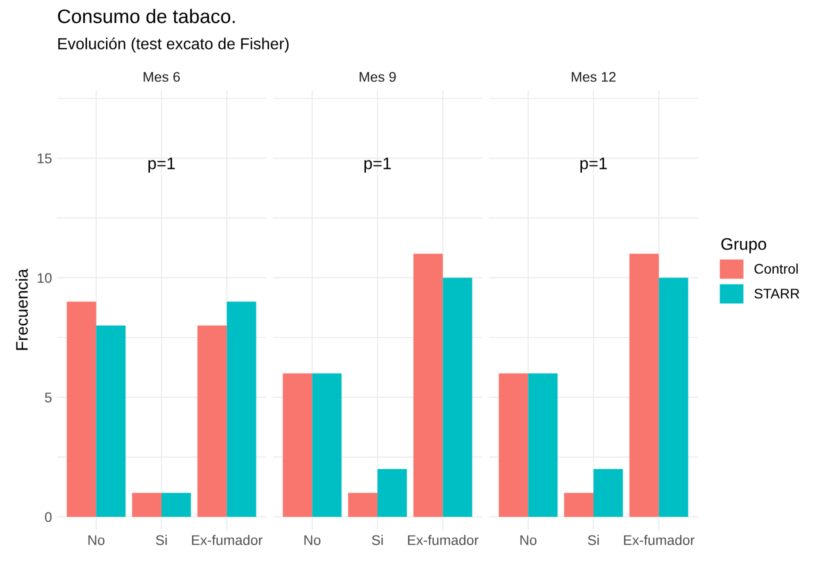 This screenshot has height=563, width=813. I want to click on chart-title: Mes 9, so click(378, 77).